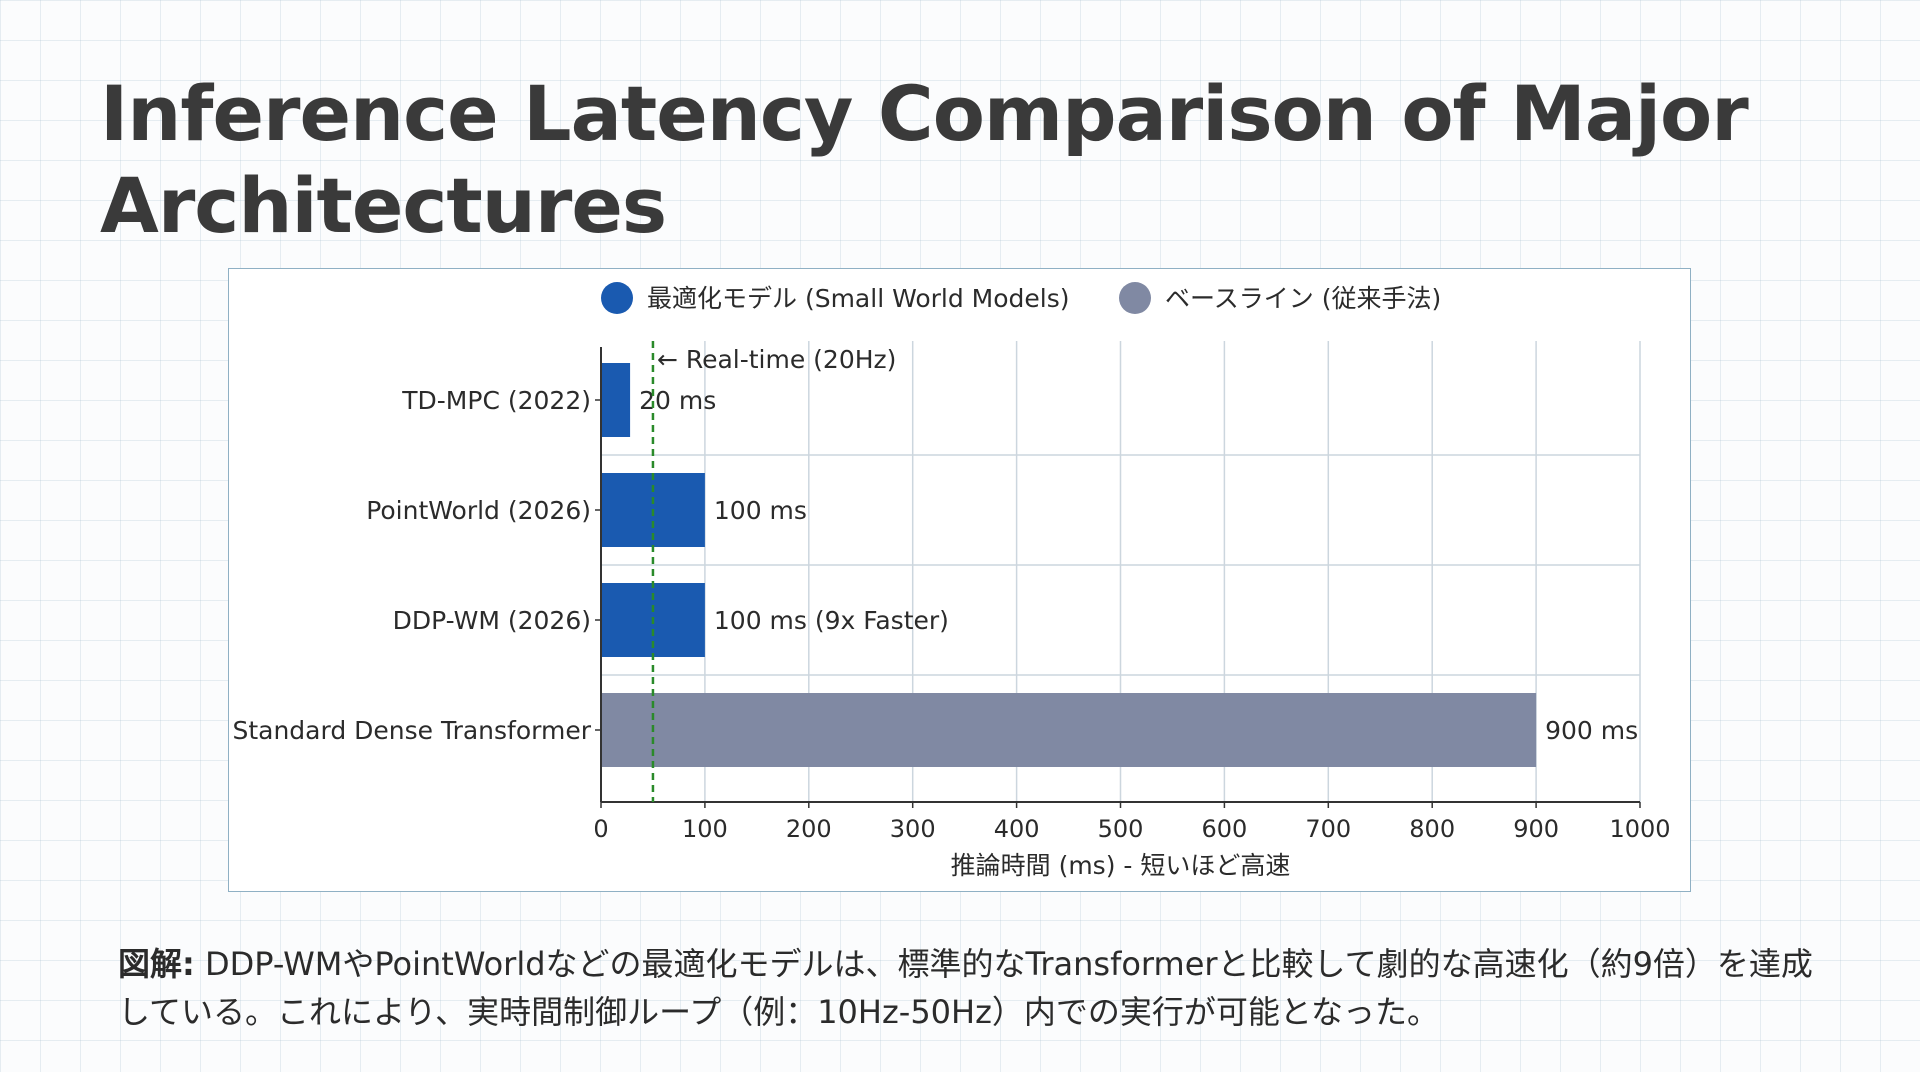  Describe the element at coordinates (1432, 829) in the screenshot. I see `x-tick-label: 800` at that location.